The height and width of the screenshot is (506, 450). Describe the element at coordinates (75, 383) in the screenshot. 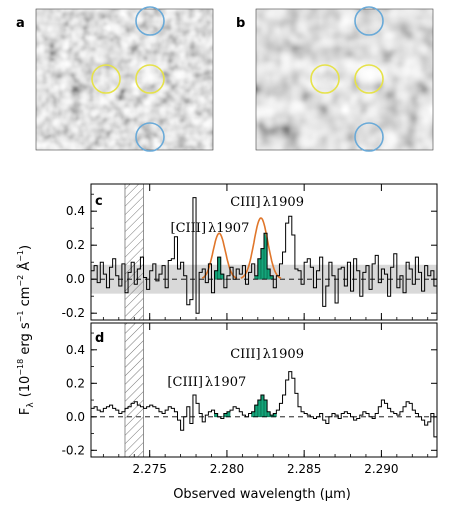

I see `panel-d-ytick-label: 0.2` at that location.